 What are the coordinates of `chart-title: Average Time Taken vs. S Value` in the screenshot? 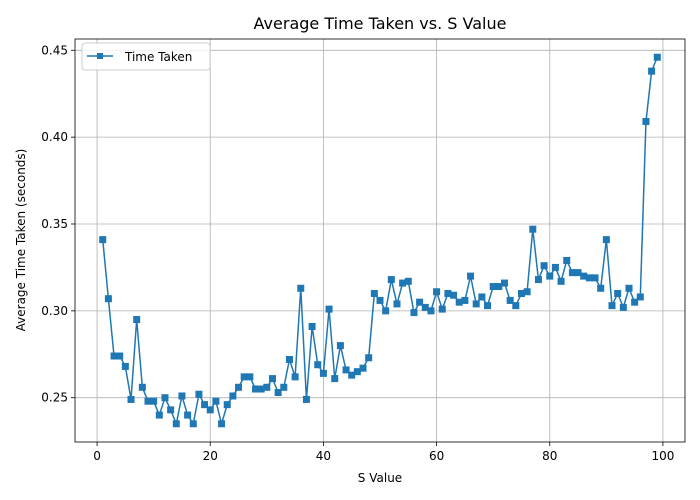 It's located at (380, 23).